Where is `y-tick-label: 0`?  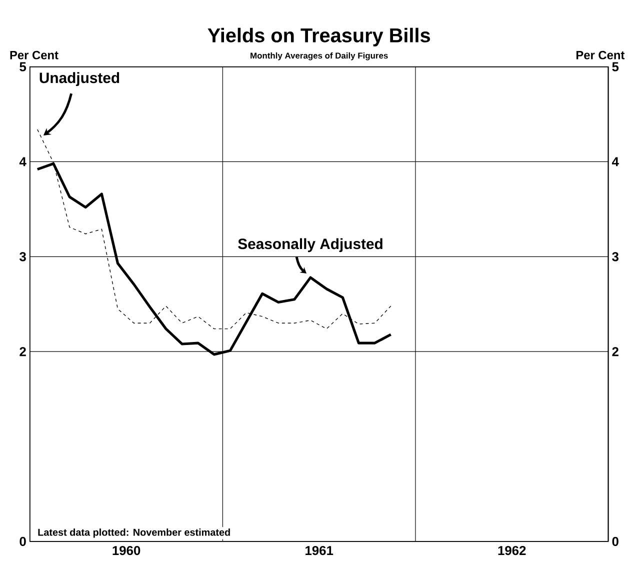 y-tick-label: 0 is located at coordinates (23, 541).